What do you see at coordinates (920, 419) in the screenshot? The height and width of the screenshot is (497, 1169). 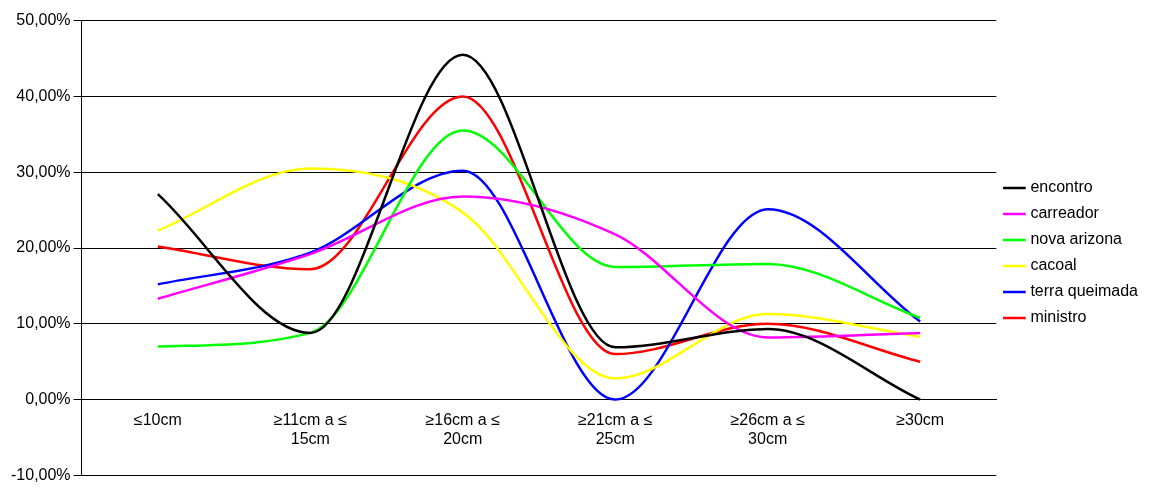 I see `x-tick-label: ≥30cm` at bounding box center [920, 419].